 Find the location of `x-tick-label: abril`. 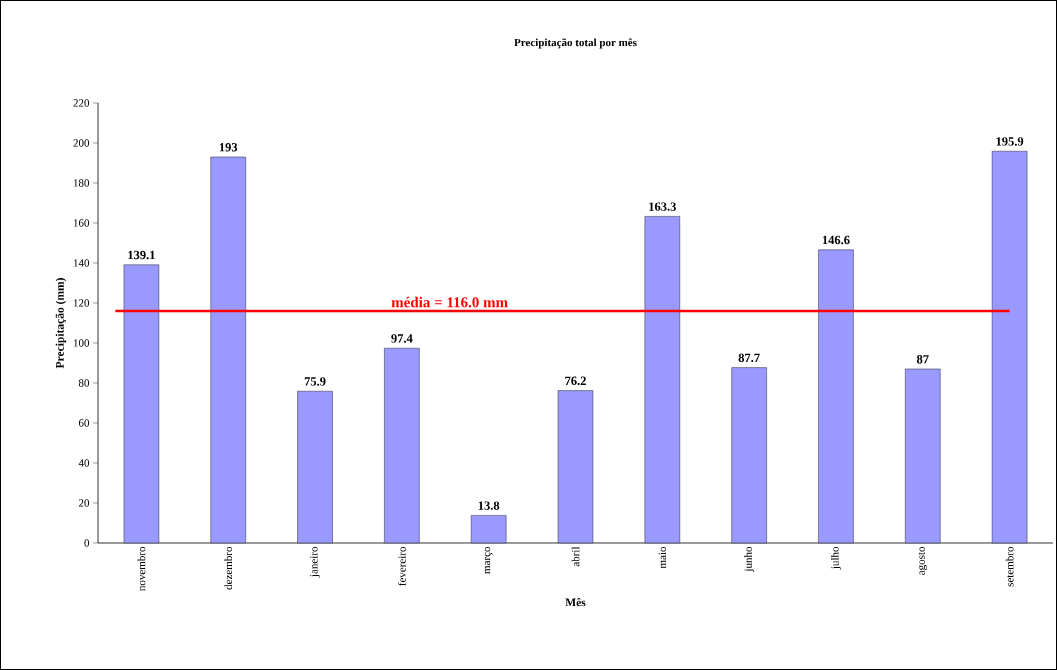

x-tick-label: abril is located at coordinates (575, 556).